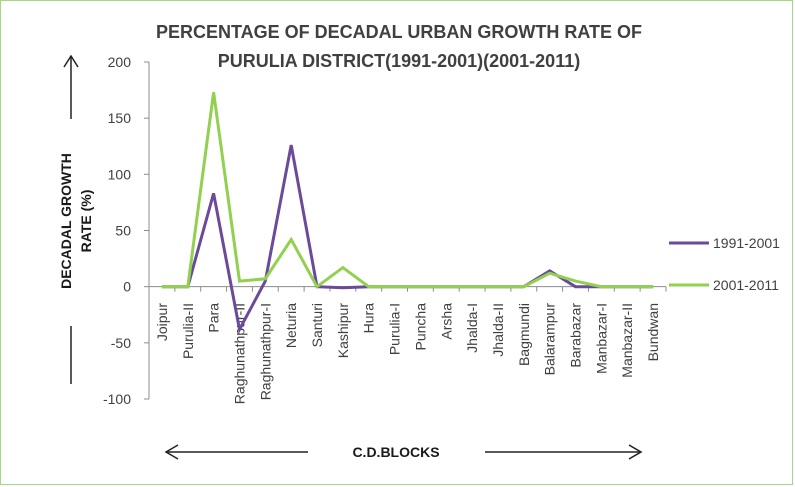 The height and width of the screenshot is (487, 795). I want to click on category-label: Jhalda-II, so click(498, 330).